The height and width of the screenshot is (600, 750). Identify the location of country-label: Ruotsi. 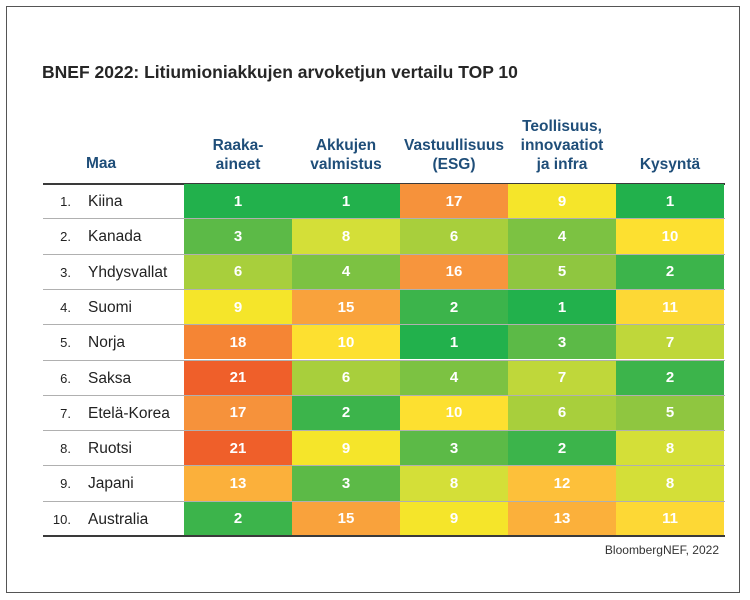
(110, 449).